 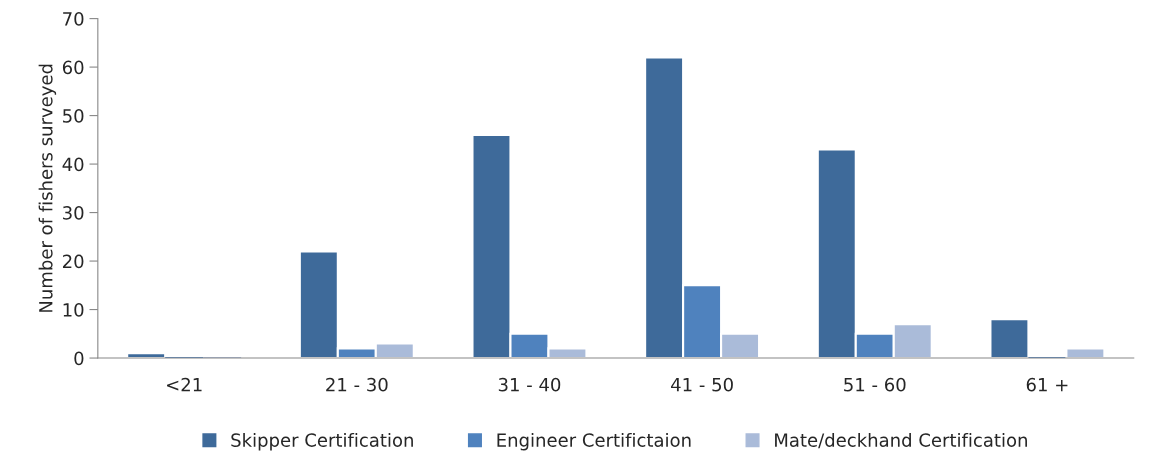 I want to click on y-tick-label: 50, so click(x=73, y=116).